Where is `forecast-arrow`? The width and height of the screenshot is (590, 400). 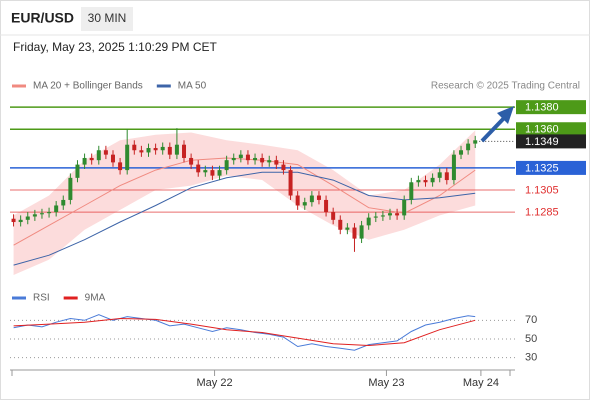 forecast-arrow is located at coordinates (494, 128).